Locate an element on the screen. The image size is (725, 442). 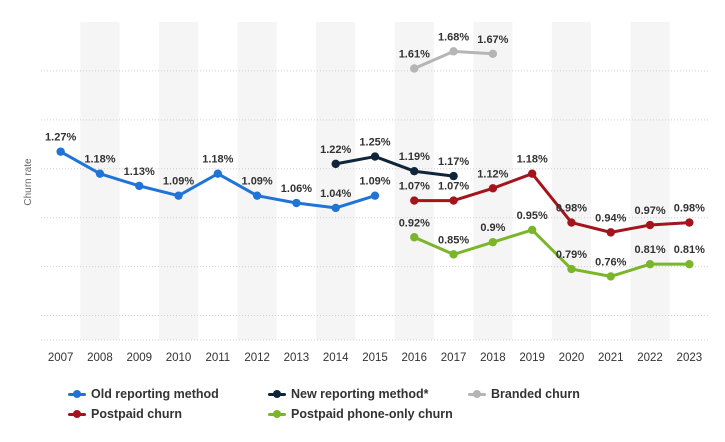
x-tick-label: 2018 is located at coordinates (493, 358).